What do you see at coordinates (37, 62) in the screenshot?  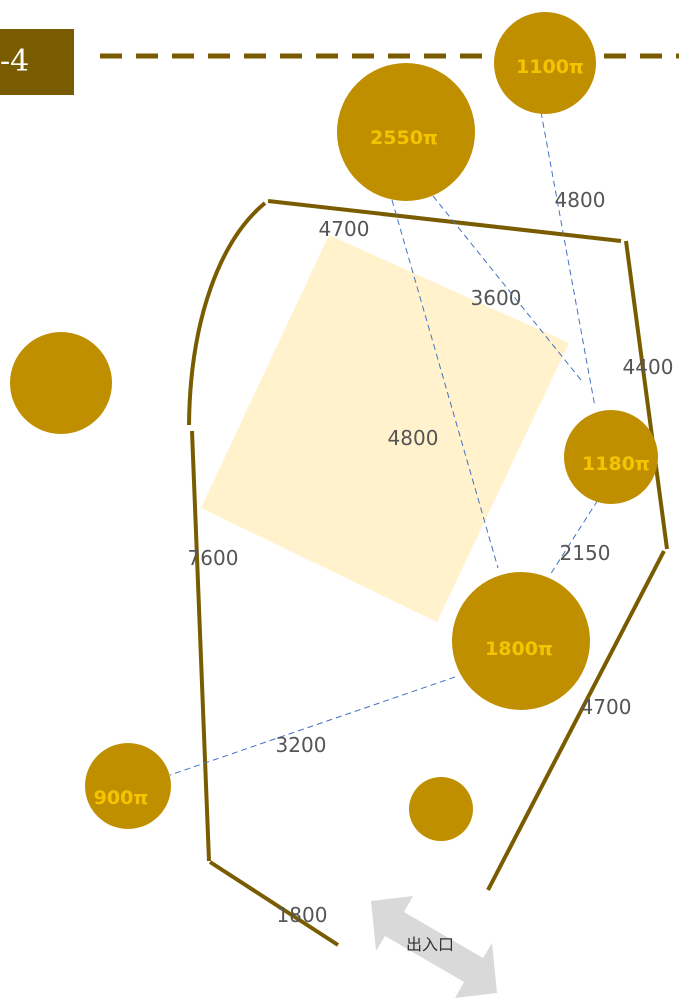 I see `plan-label: -4` at bounding box center [37, 62].